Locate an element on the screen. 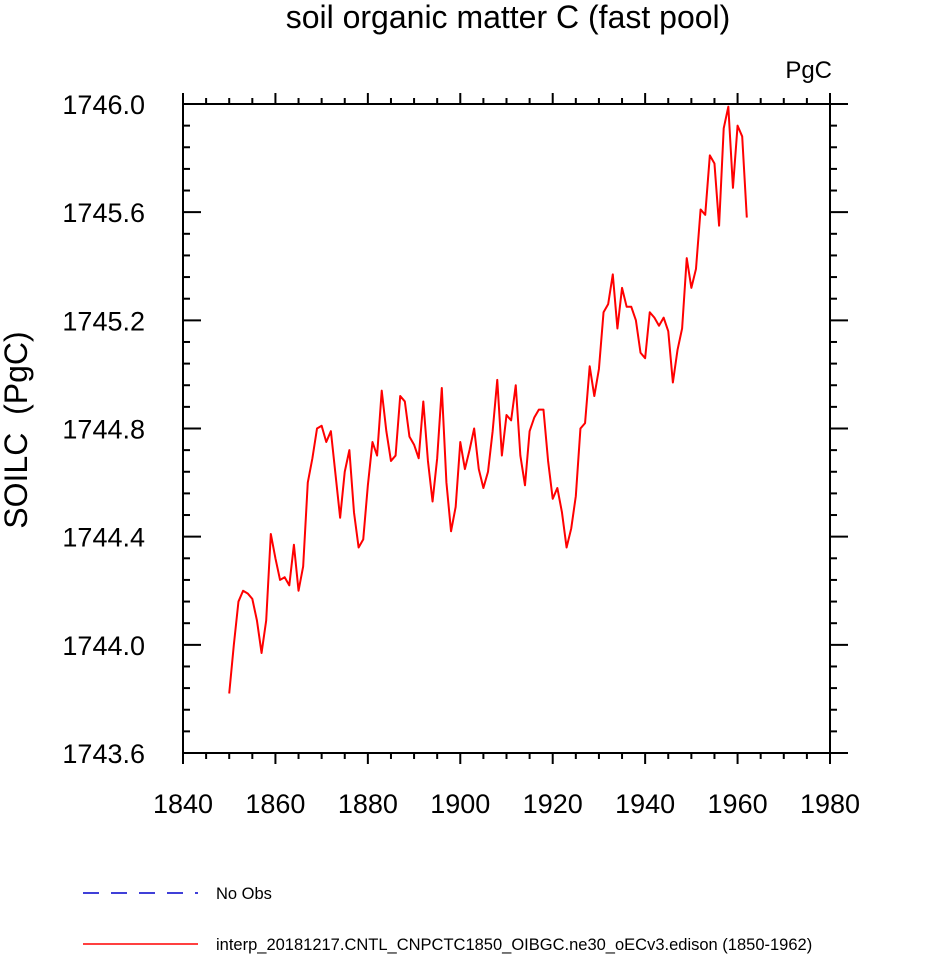 The width and height of the screenshot is (930, 957). y-tick-label: 1743.6 is located at coordinates (103, 754).